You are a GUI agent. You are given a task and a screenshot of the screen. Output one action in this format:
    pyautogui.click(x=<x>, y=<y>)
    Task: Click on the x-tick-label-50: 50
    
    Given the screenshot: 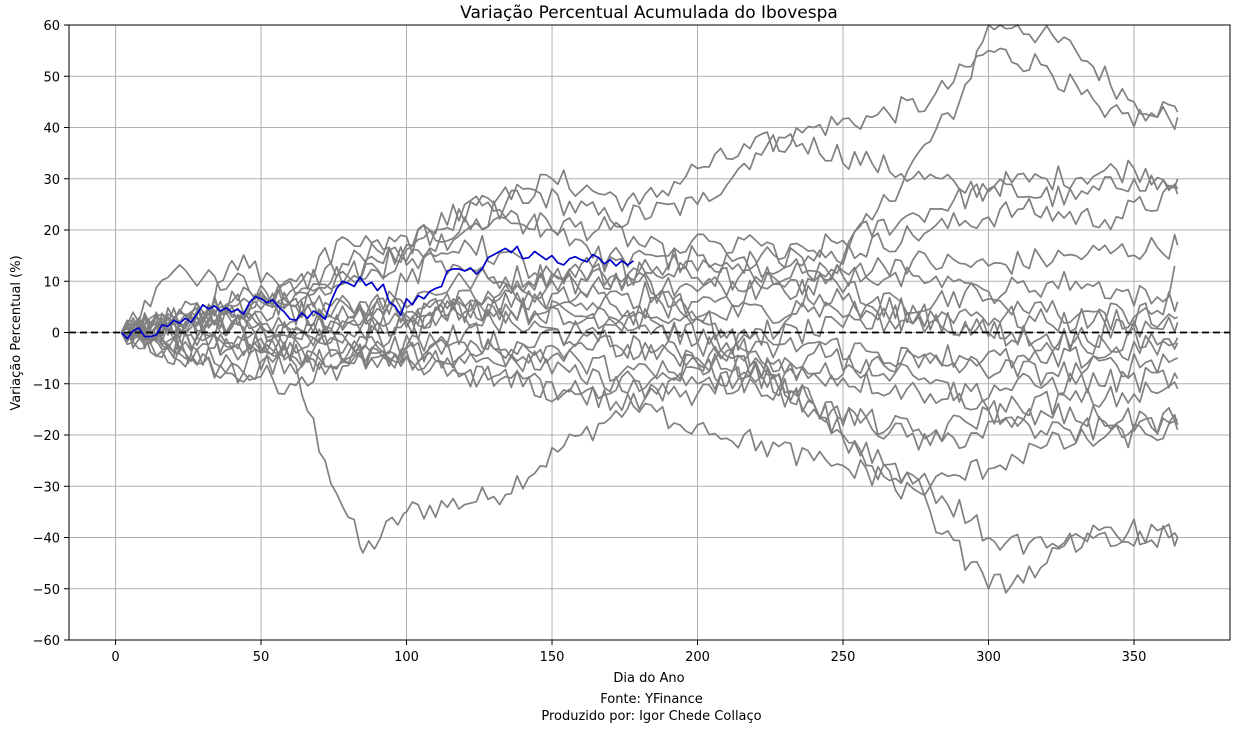 What is the action you would take?
    pyautogui.click(x=261, y=657)
    